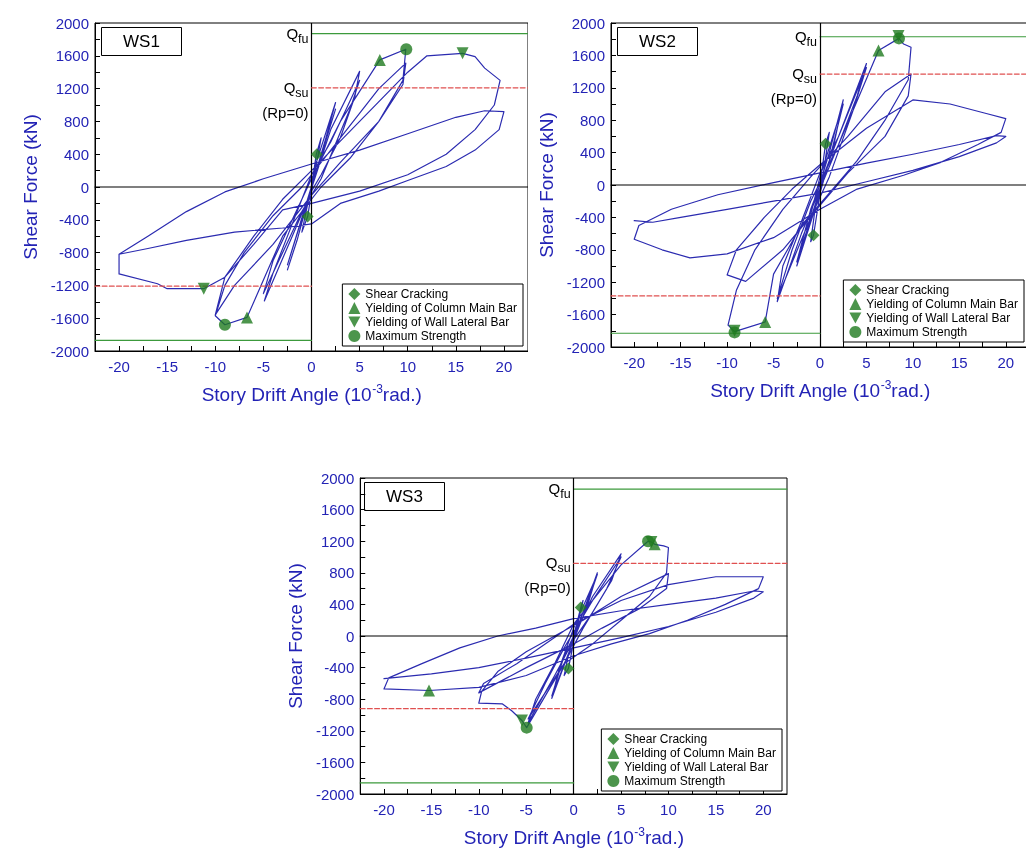  What do you see at coordinates (141, 41) in the screenshot?
I see `text: WS1` at bounding box center [141, 41].